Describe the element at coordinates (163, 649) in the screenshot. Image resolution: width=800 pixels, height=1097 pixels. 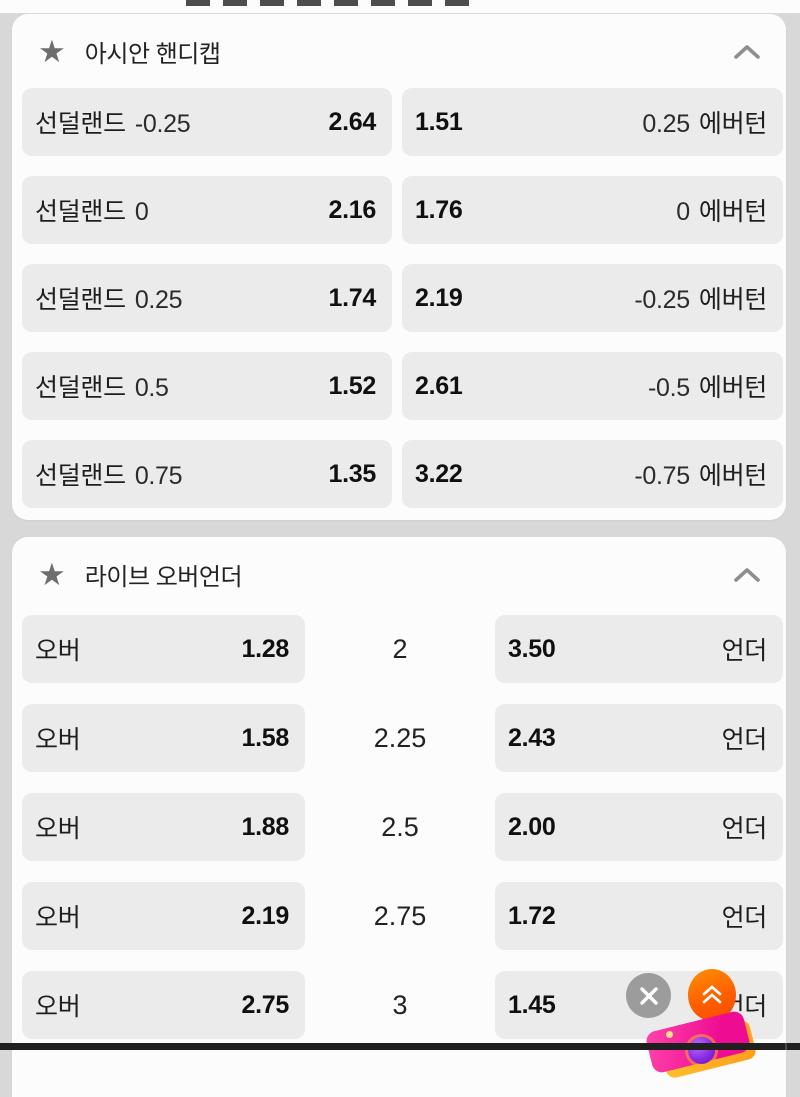
I see `odds-button-over: 오버 1.28` at that location.